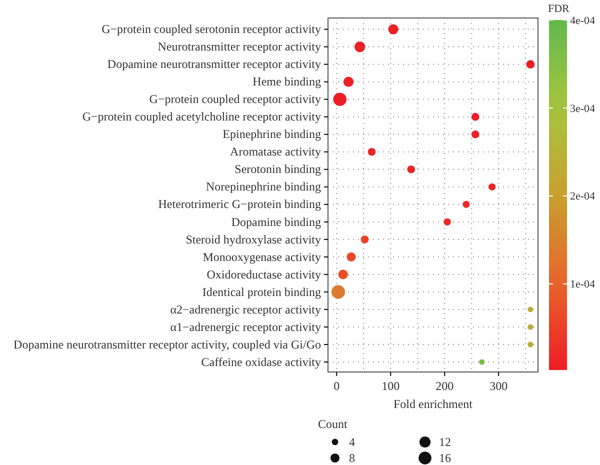  Describe the element at coordinates (333, 424) in the screenshot. I see `legend-title: Count` at that location.